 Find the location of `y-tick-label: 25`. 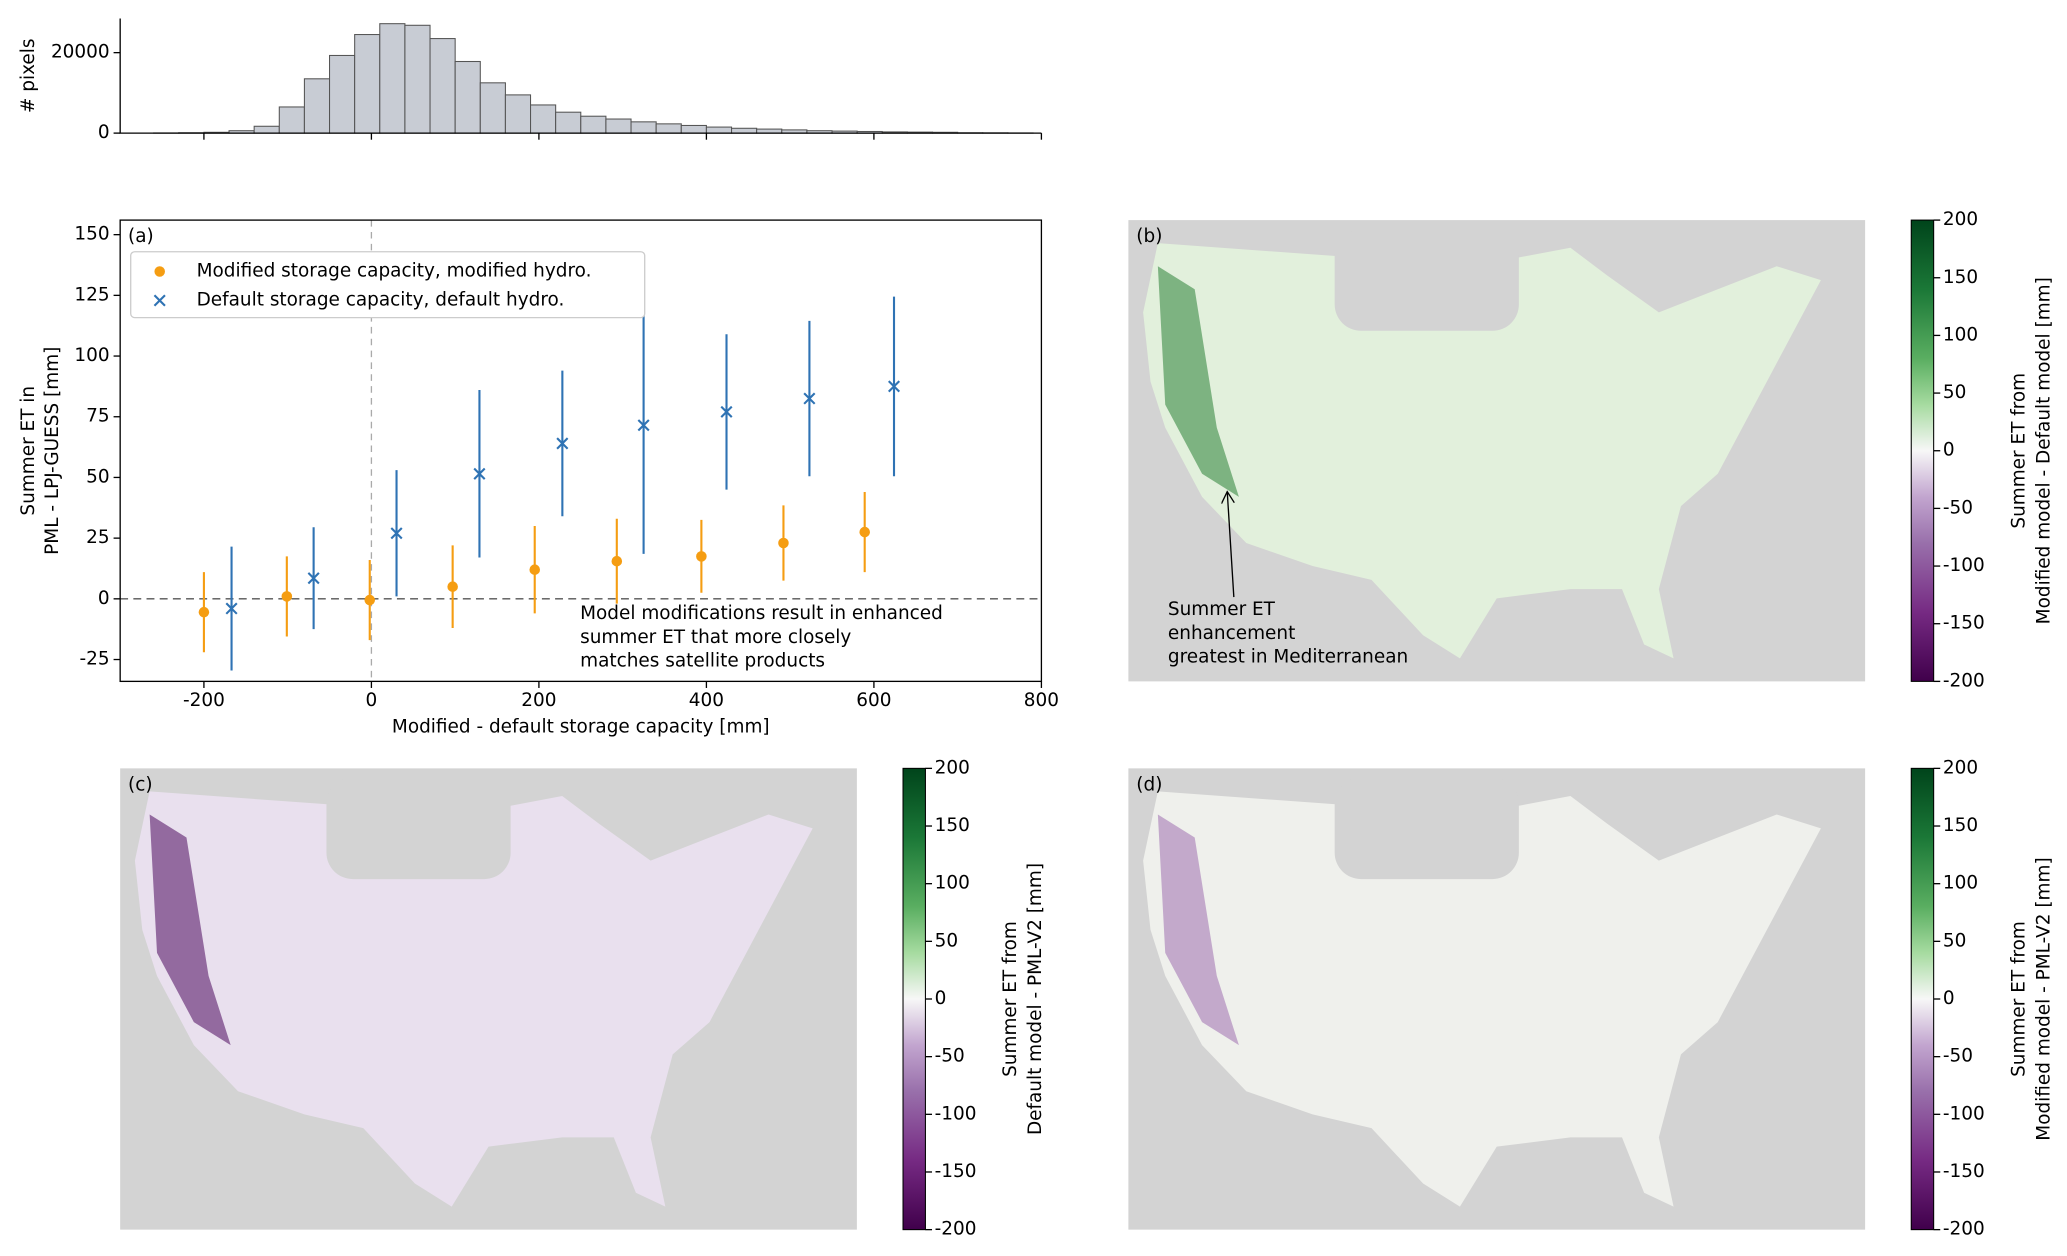

y-tick-label: 25 is located at coordinates (97, 537).